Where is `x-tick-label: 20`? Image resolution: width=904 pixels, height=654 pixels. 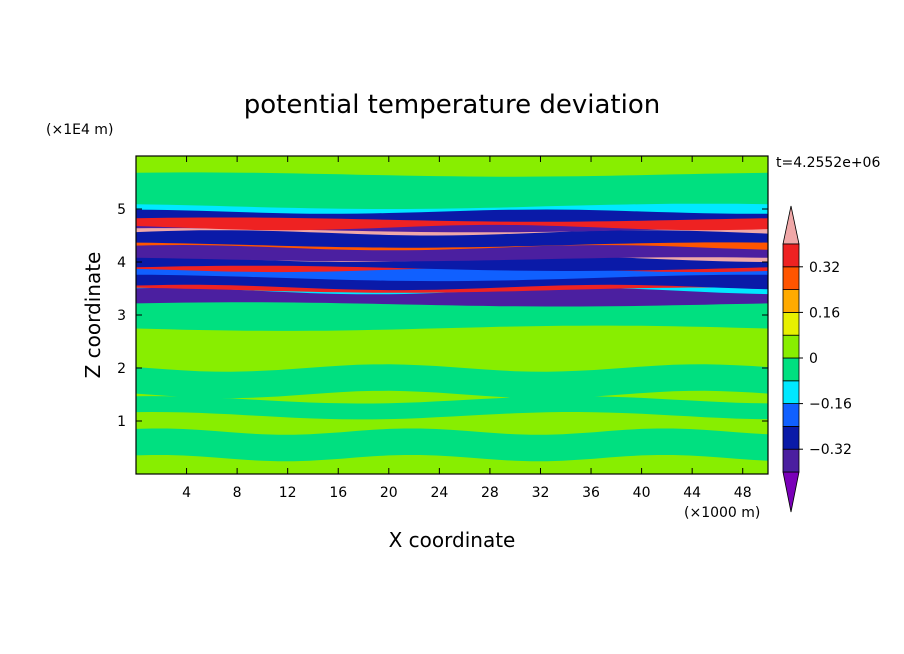 x-tick-label: 20 is located at coordinates (389, 493).